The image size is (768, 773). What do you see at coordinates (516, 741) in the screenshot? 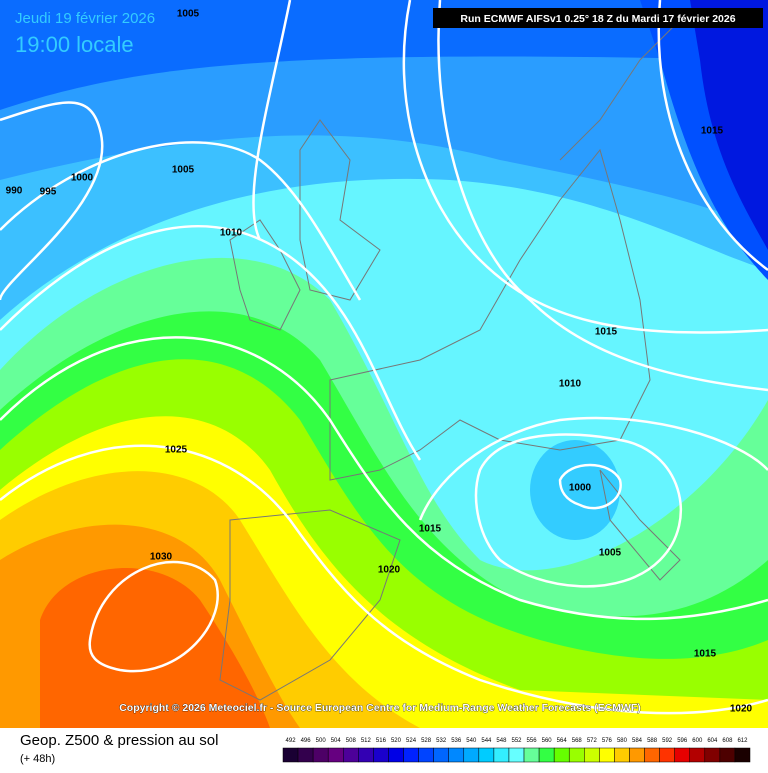
I see `scale-label: 552` at bounding box center [516, 741].